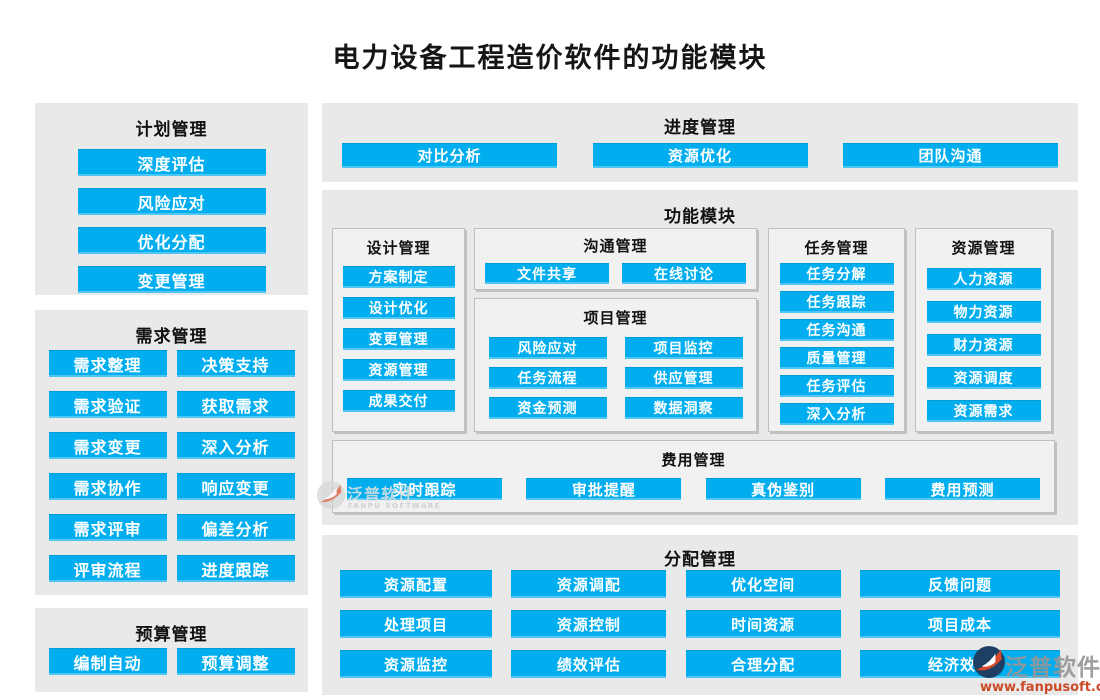 The image size is (1100, 700). Describe the element at coordinates (763, 664) in the screenshot. I see `module-button: 合理分配` at that location.